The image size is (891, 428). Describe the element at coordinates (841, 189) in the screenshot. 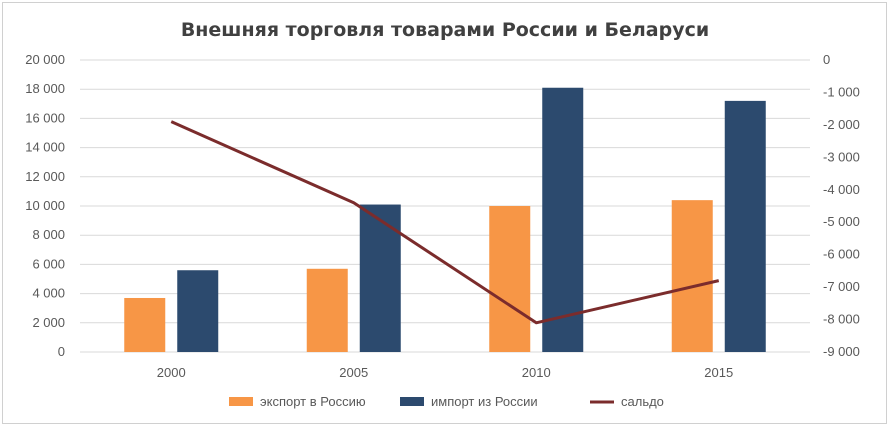

I see `right-tick-label: -4 000` at that location.